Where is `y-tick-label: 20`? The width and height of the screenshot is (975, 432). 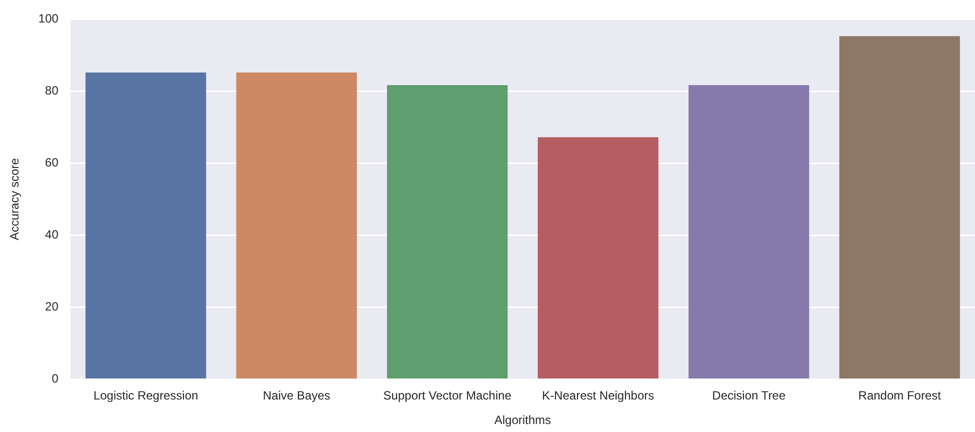
y-tick-label: 20 is located at coordinates (52, 307).